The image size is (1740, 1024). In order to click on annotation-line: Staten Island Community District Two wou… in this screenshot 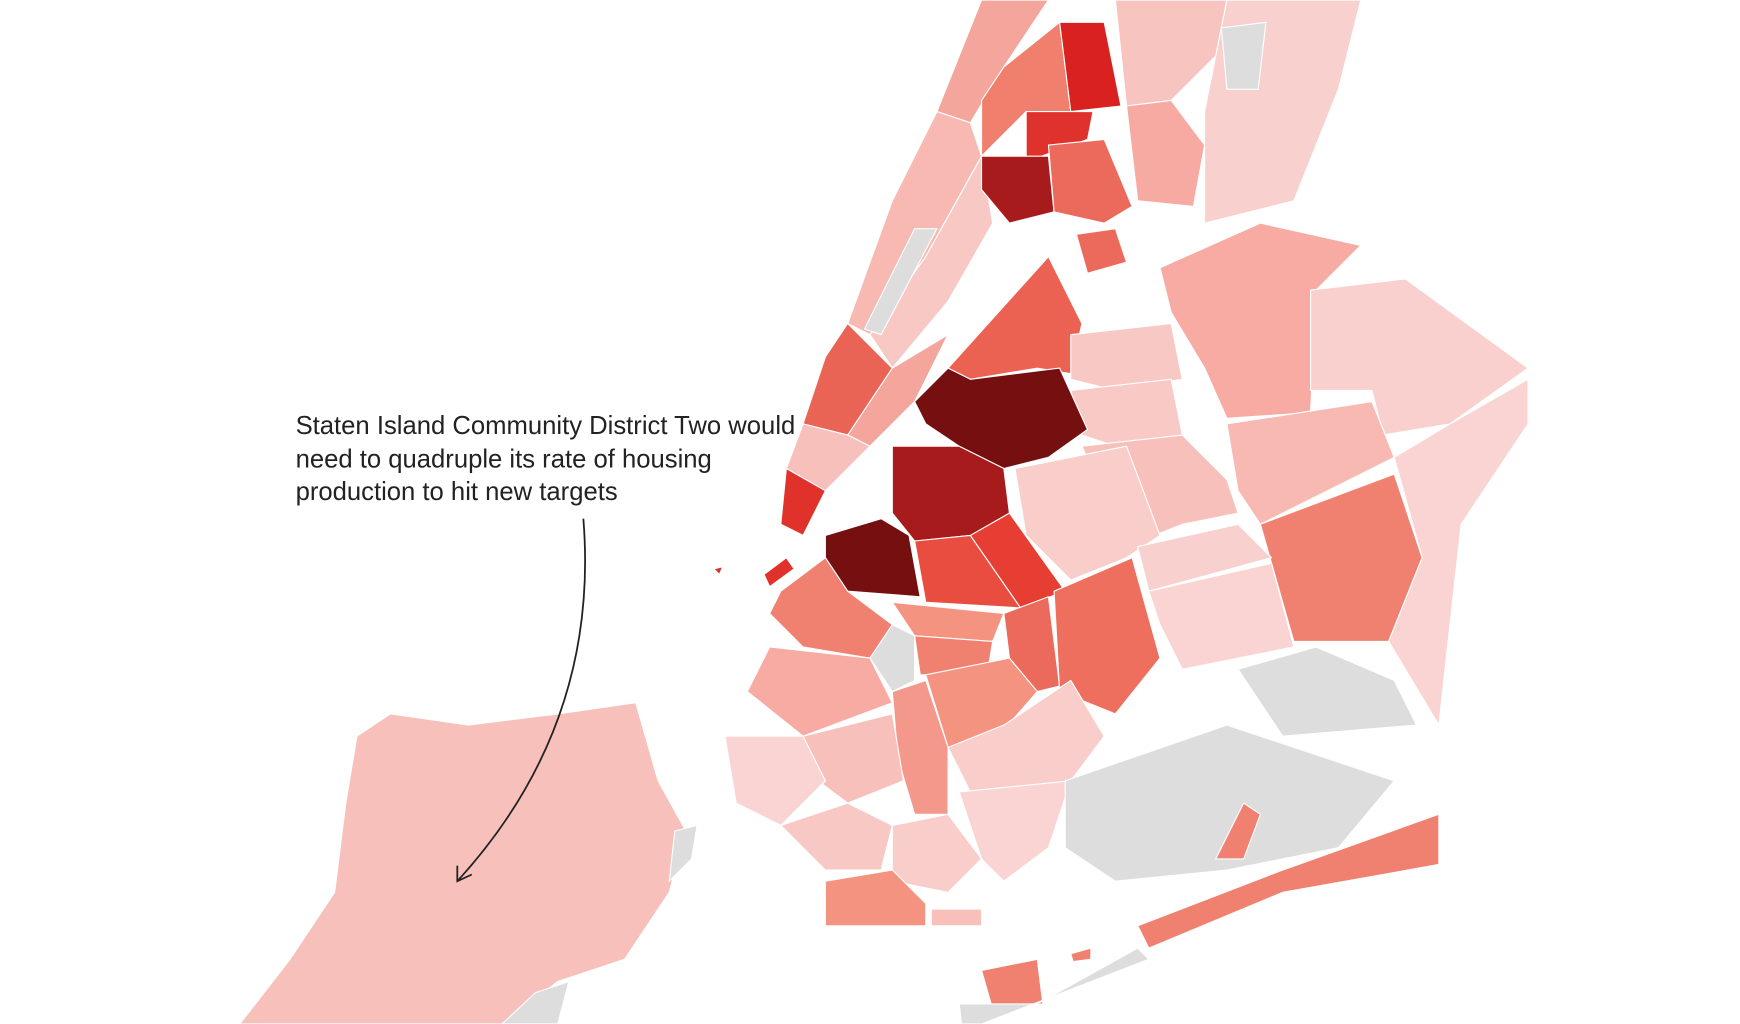, I will do `click(546, 426)`.